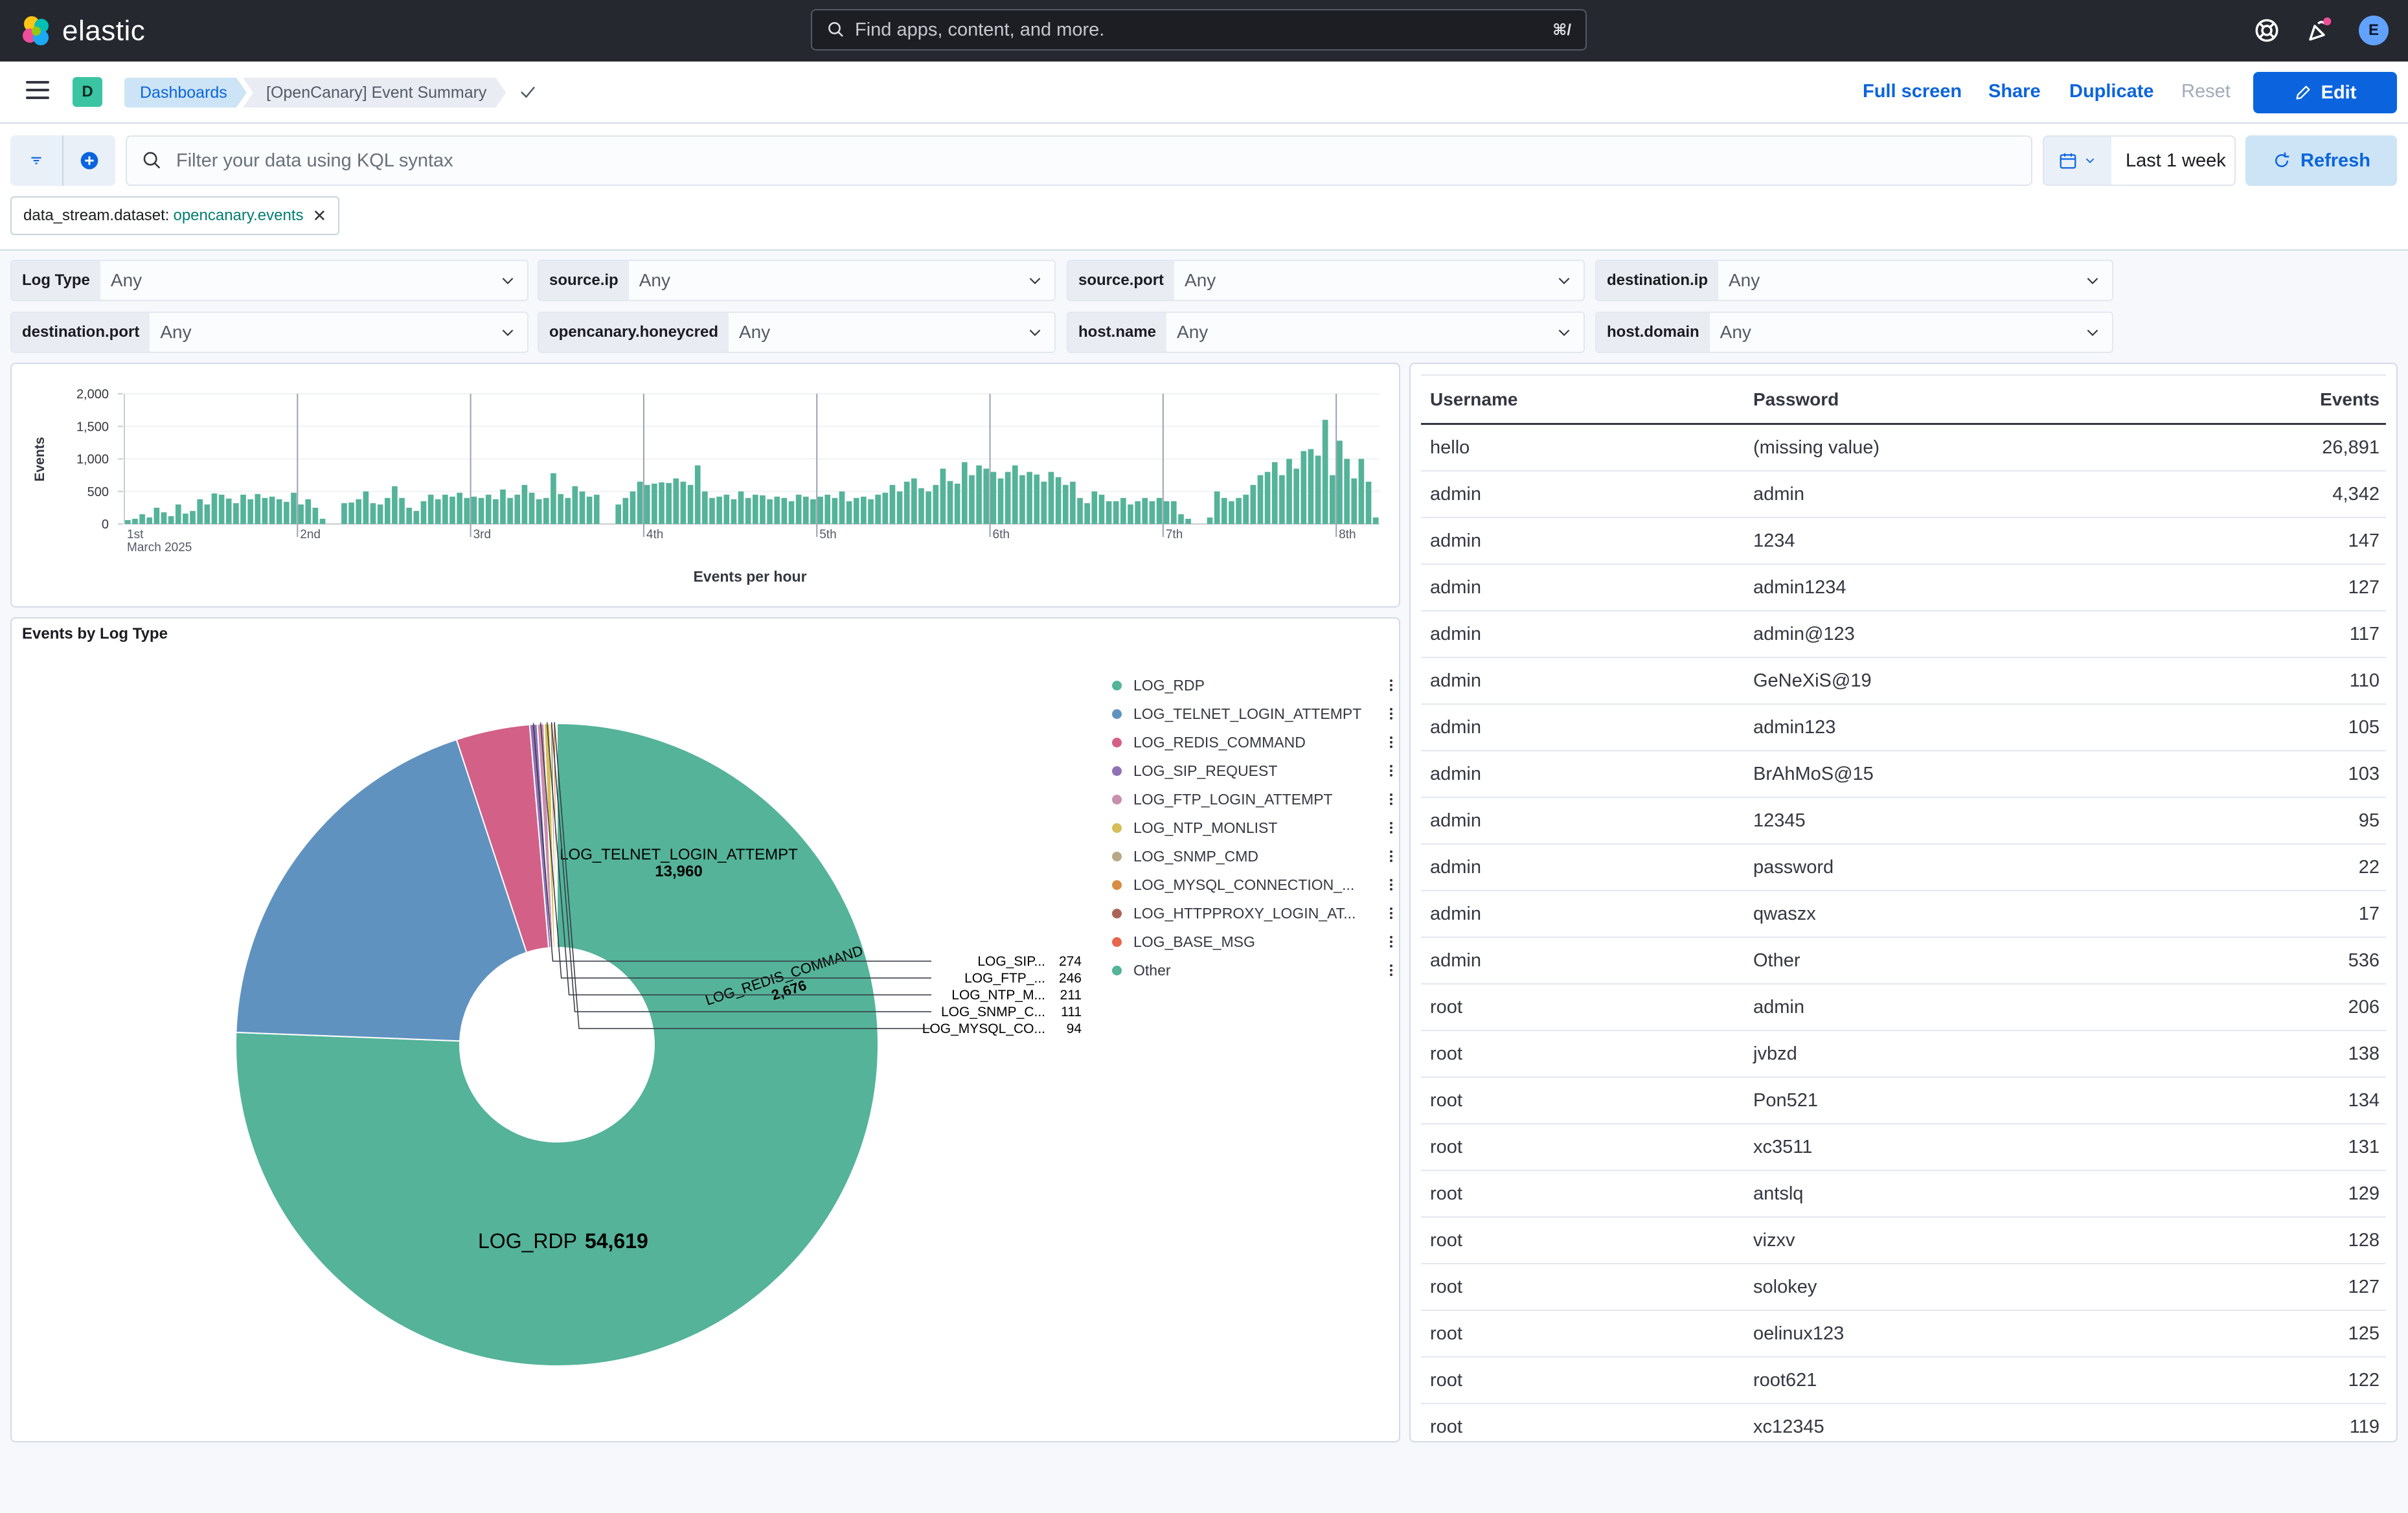 The width and height of the screenshot is (2408, 1513). Describe the element at coordinates (87, 92) in the screenshot. I see `space-avatar: D` at that location.